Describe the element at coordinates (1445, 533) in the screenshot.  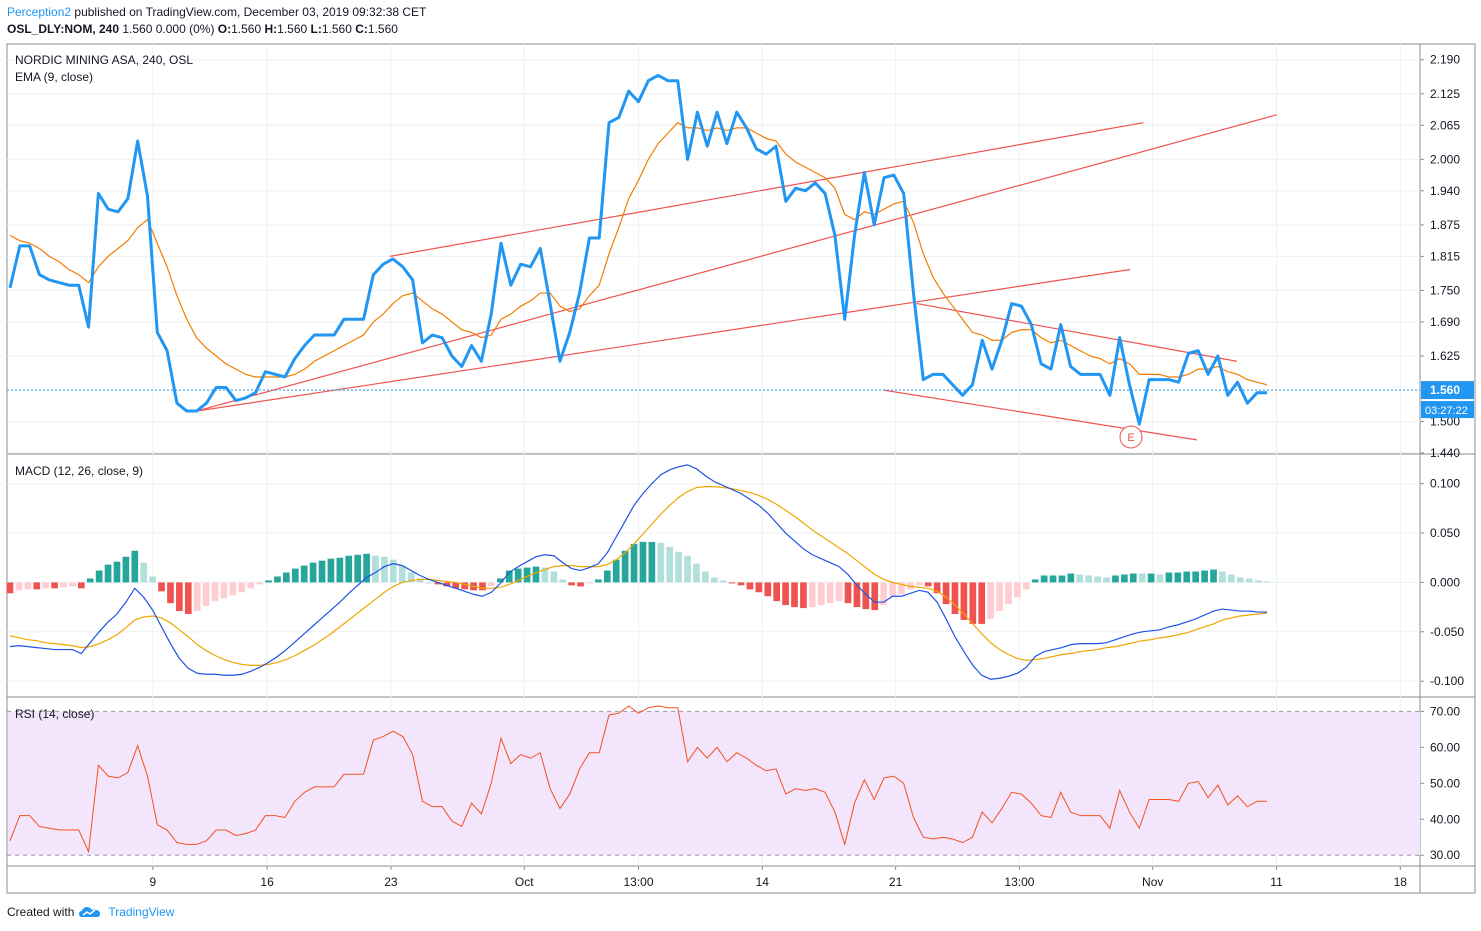
I see `macd-tick-label: 0.050` at that location.